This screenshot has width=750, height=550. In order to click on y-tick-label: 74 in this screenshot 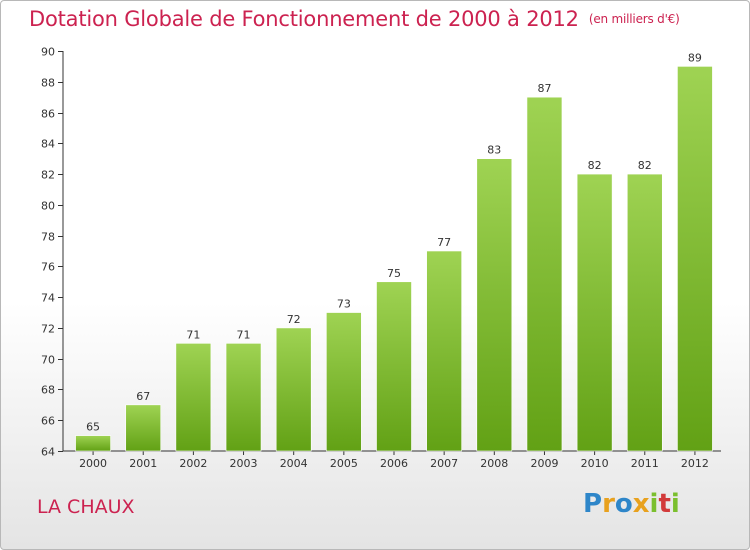, I will do `click(48, 298)`.